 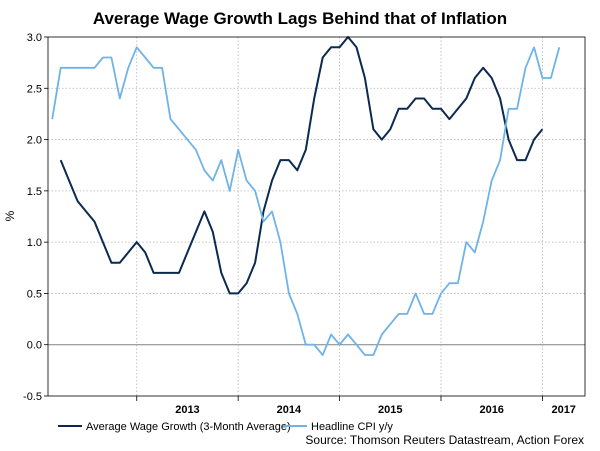 I want to click on y-tick-label: -0.5, so click(x=32, y=397).